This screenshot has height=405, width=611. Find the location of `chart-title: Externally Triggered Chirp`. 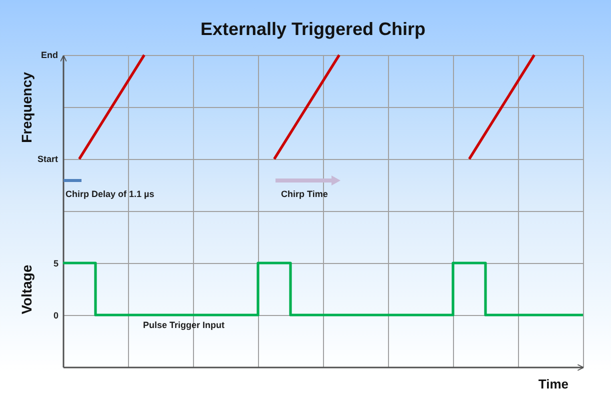

chart-title: Externally Triggered Chirp is located at coordinates (313, 28).